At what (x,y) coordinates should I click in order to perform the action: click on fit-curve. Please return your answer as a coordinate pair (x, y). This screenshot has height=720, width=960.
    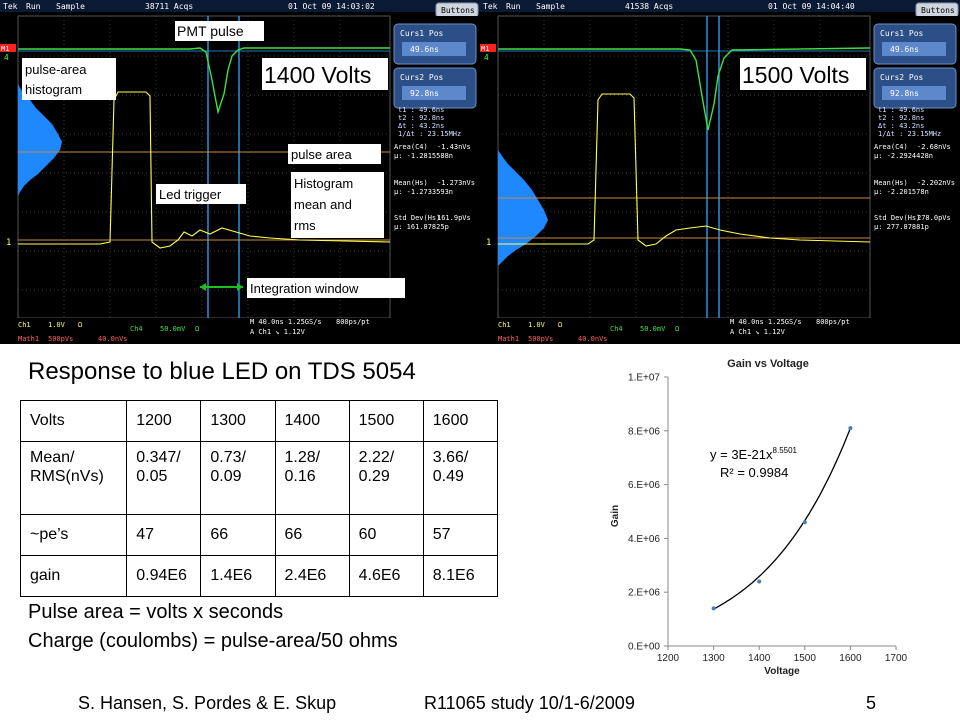
    Looking at the image, I should click on (782, 518).